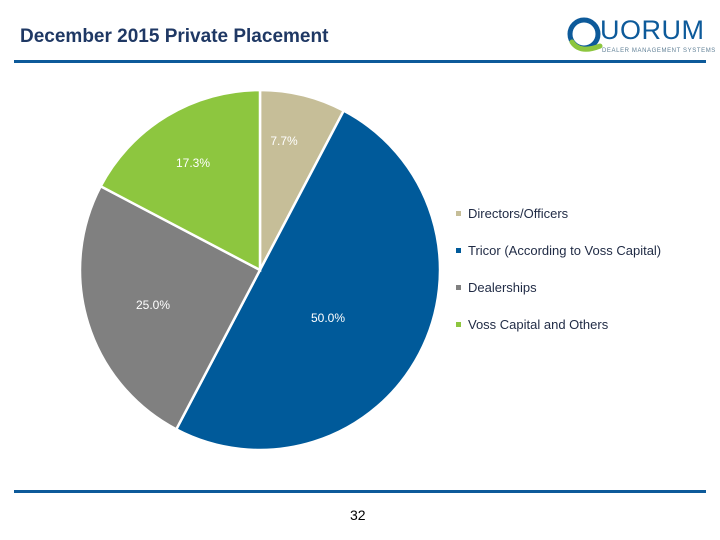  Describe the element at coordinates (193, 163) in the screenshot. I see `slice-data-label: 17.3%` at that location.